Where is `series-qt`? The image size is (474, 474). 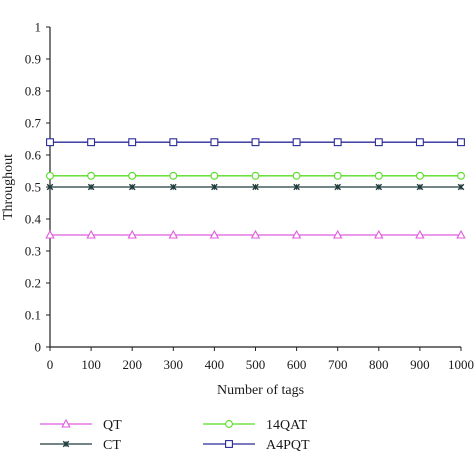 series-qt is located at coordinates (255, 234).